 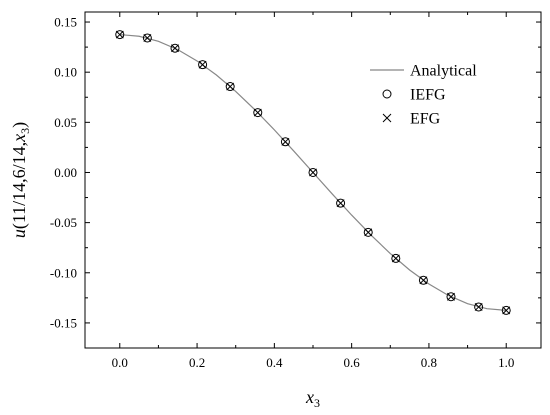 I want to click on y-tick-label: 0.00, so click(x=65, y=172).